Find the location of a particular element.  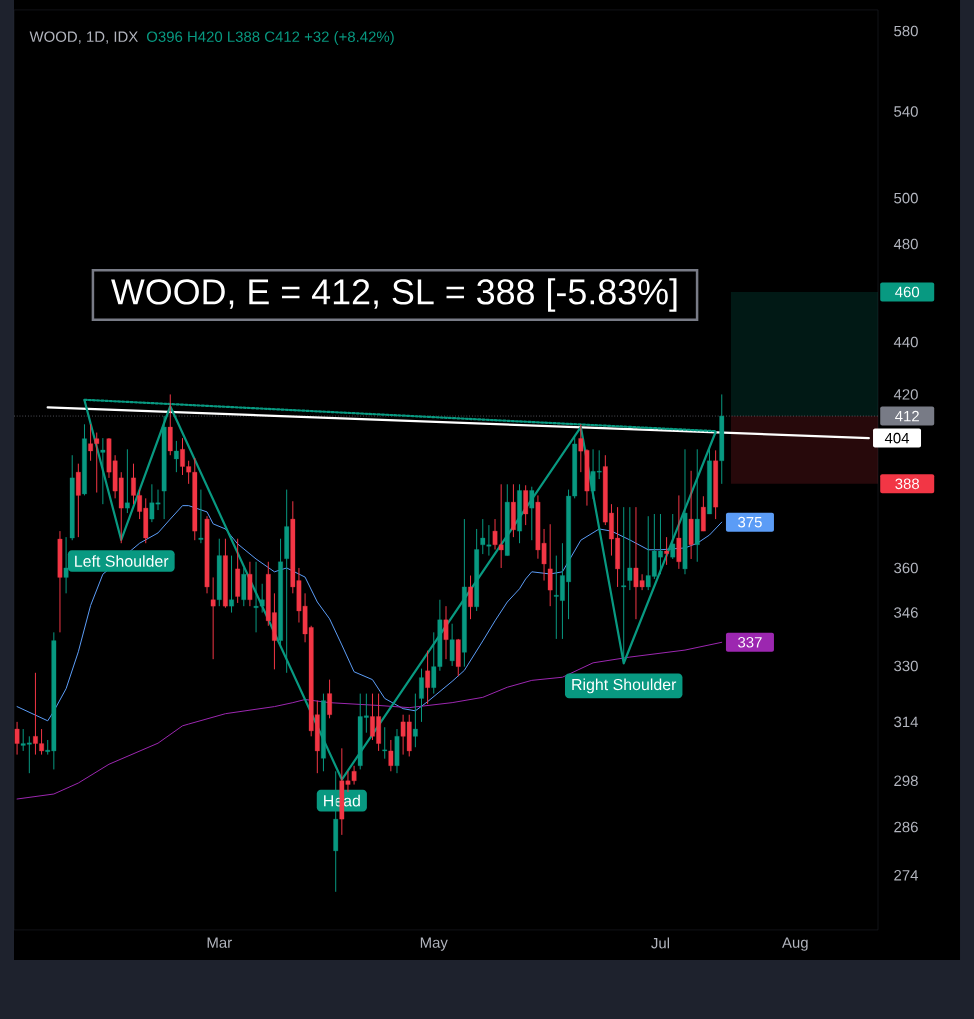

text: O396 H420 L388 C412 +32 (+8.42%) is located at coordinates (270, 38).